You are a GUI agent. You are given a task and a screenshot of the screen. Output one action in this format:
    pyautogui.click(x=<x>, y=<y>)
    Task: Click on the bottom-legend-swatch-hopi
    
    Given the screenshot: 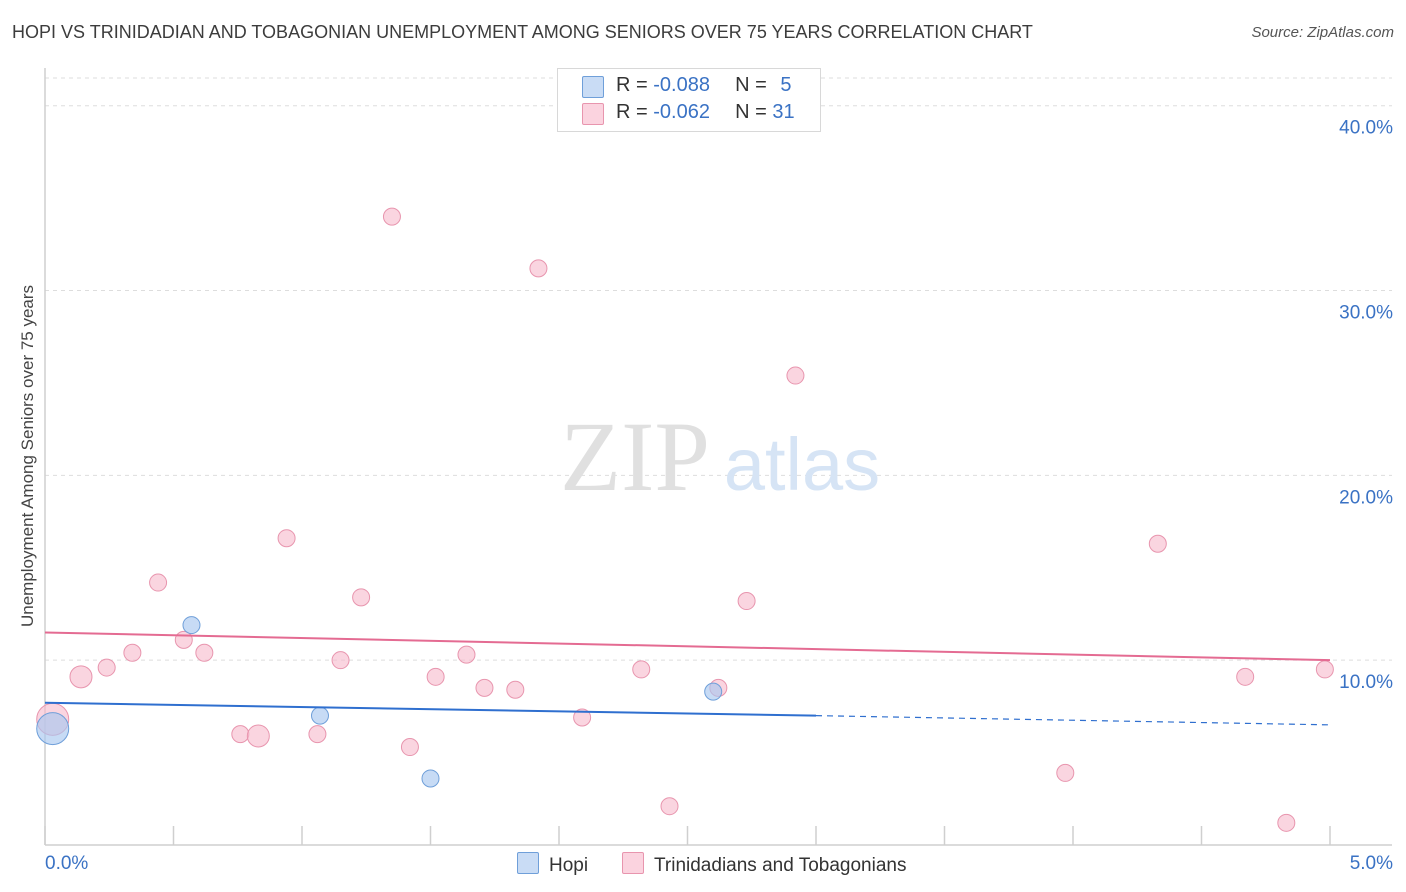 What is the action you would take?
    pyautogui.click(x=528, y=863)
    